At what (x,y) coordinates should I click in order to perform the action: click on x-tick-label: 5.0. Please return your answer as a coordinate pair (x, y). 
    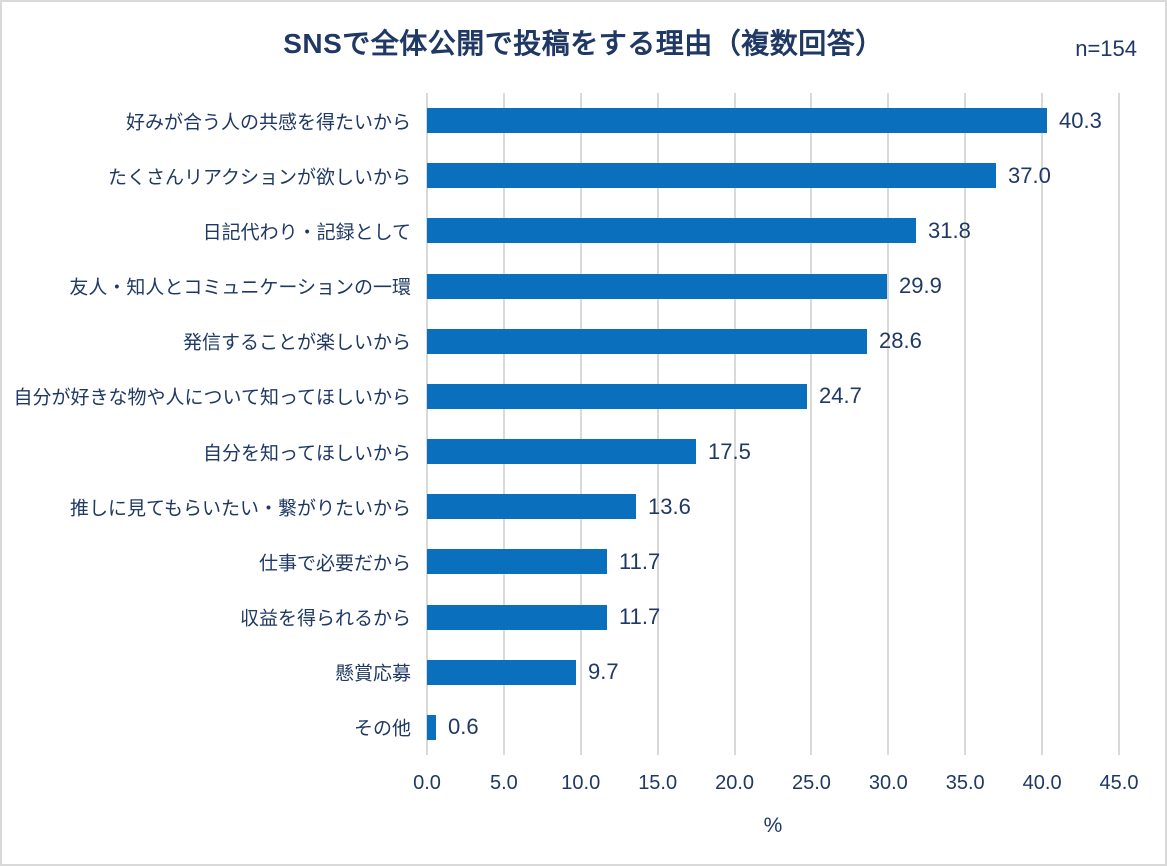
    Looking at the image, I should click on (503, 783).